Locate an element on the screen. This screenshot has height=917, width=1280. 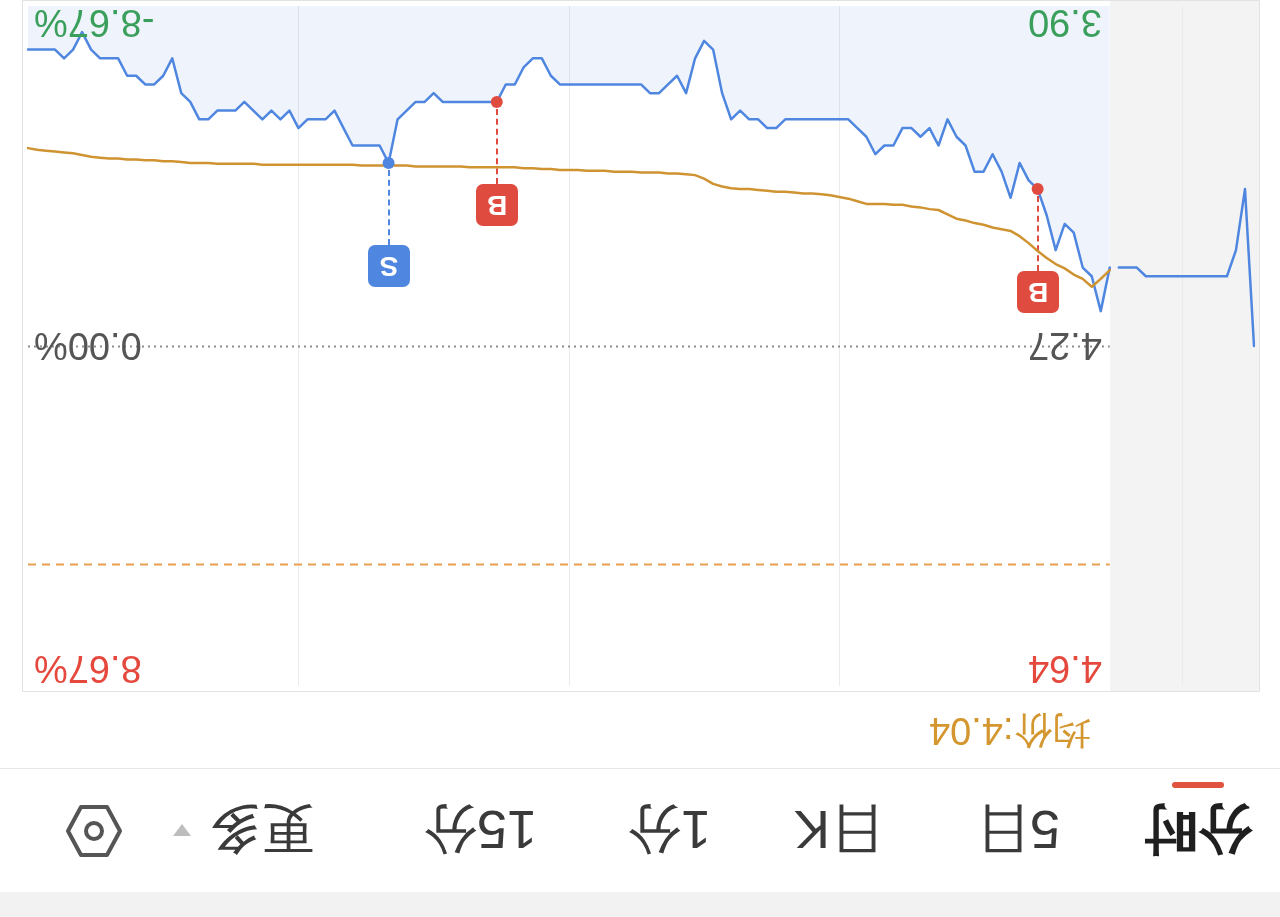
y2-tick-label: -8.67% is located at coordinates (94, 23).